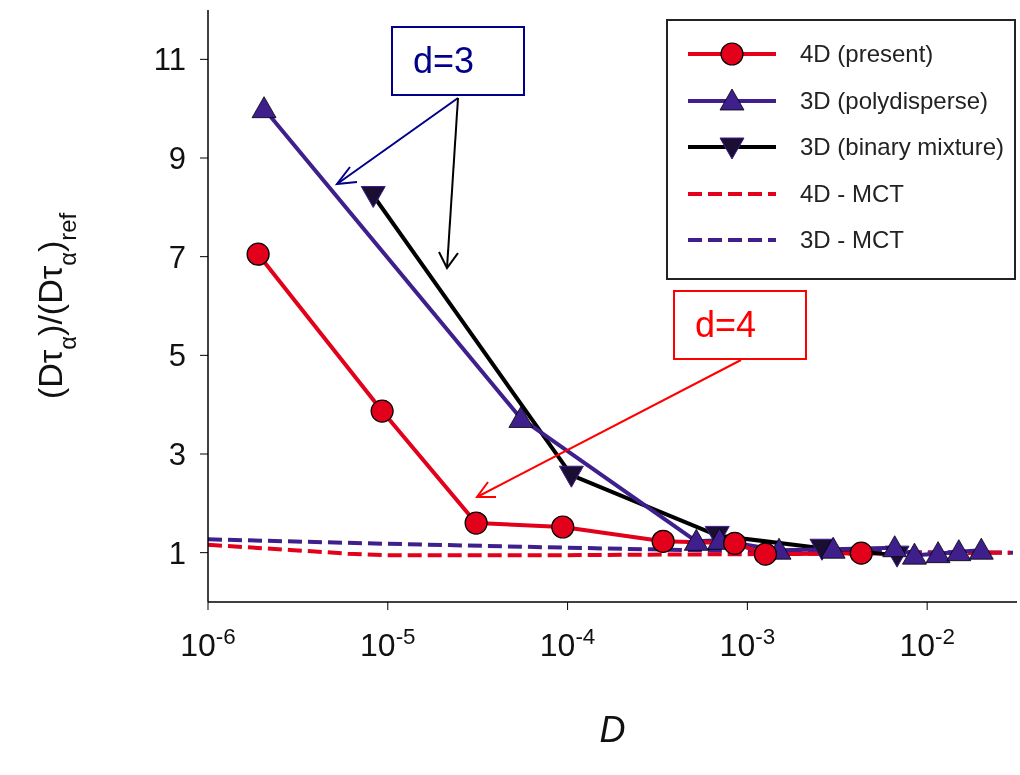  I want to click on annotation: d=3, so click(458, 61).